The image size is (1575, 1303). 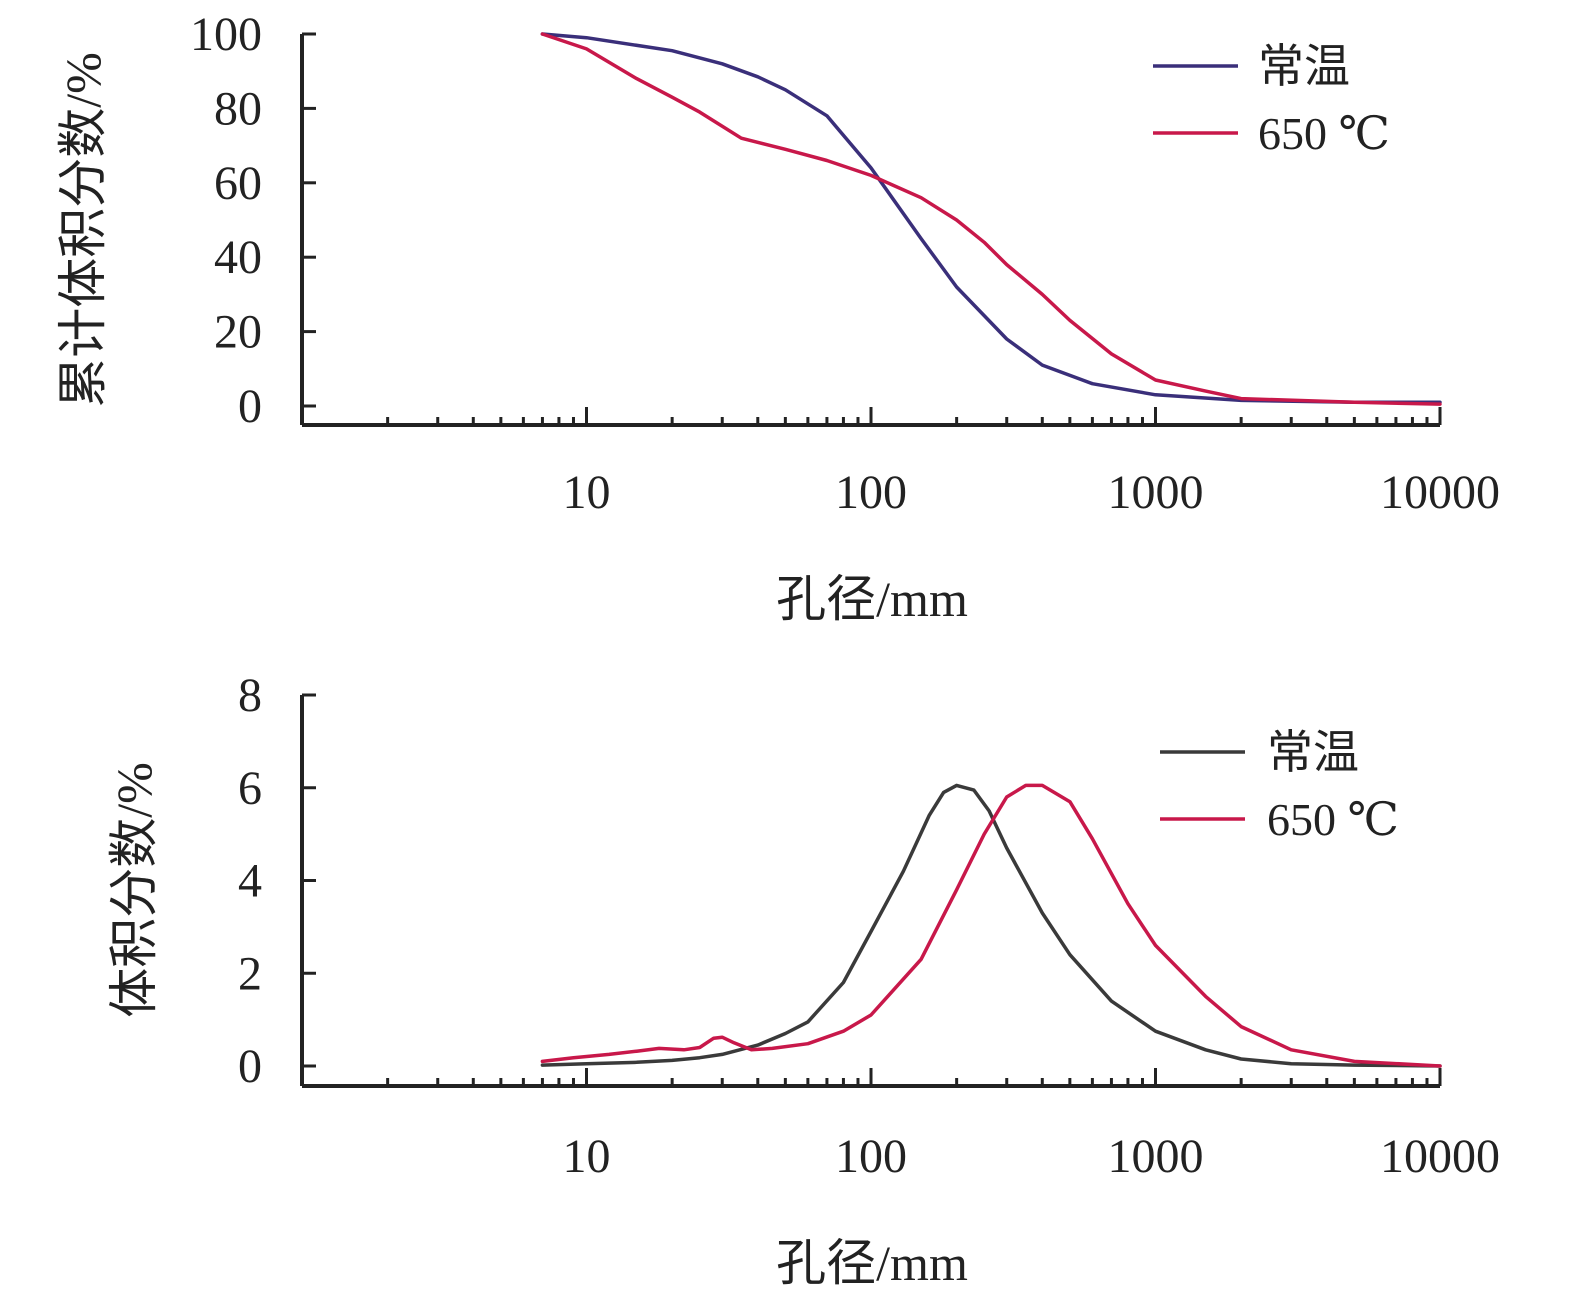 I want to click on y-tick-label: 2, so click(x=250, y=973).